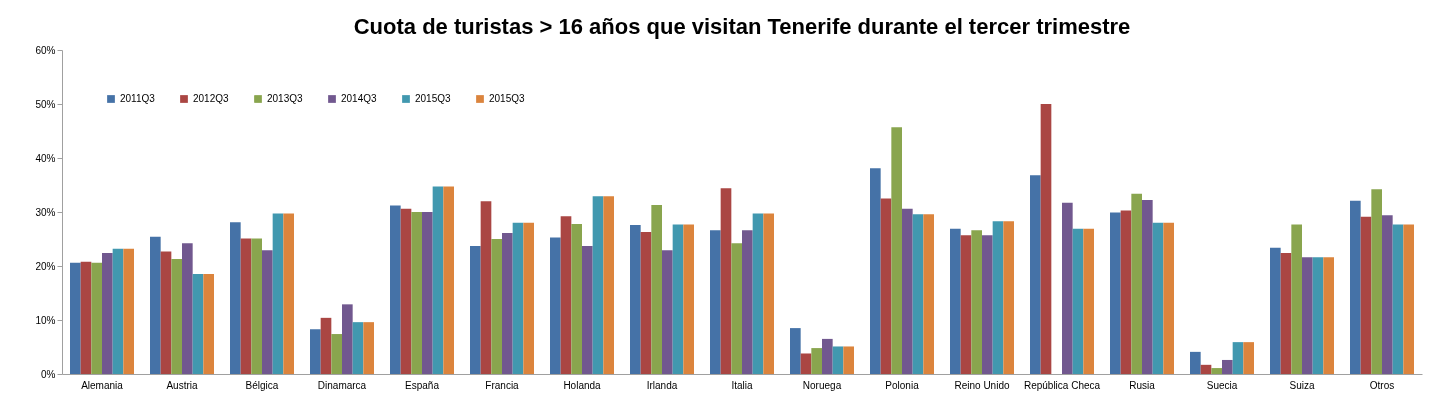 The height and width of the screenshot is (416, 1445). I want to click on x-tick-label: Otros, so click(1382, 385).